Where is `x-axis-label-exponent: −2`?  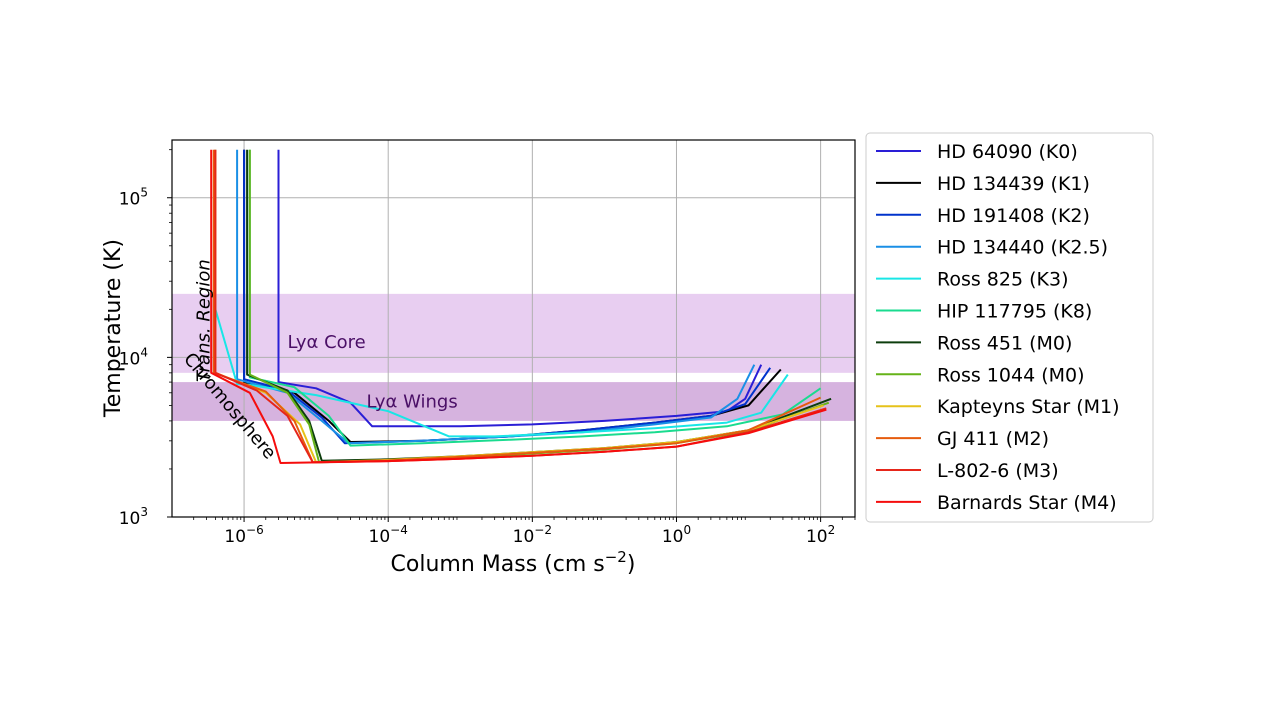
x-axis-label-exponent: −2 is located at coordinates (616, 557).